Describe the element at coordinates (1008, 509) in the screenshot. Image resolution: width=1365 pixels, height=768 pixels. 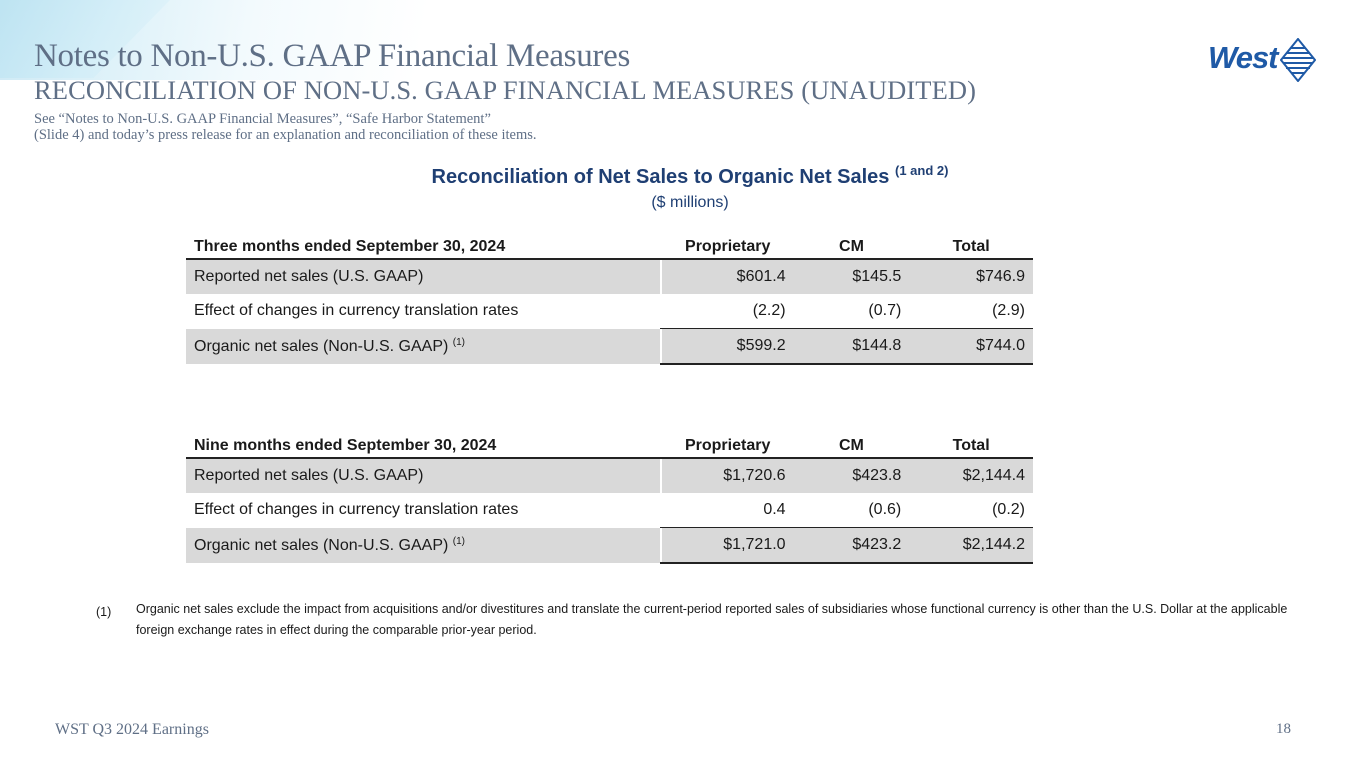
I see `total-value: (0.2)` at that location.